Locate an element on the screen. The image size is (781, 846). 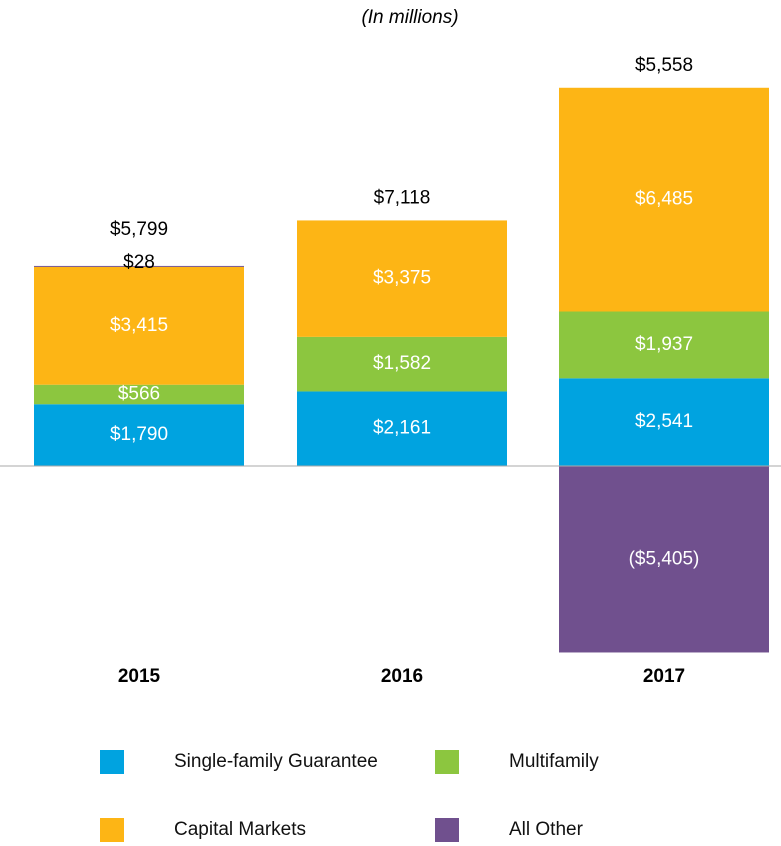
value-label: $2,541 is located at coordinates (664, 421).